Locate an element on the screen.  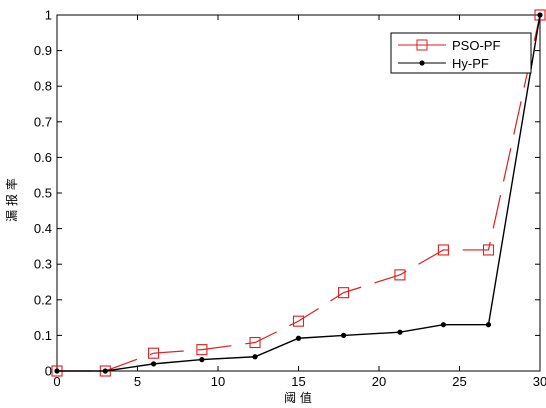
y-tick-label: 0.7 is located at coordinates (43, 121).